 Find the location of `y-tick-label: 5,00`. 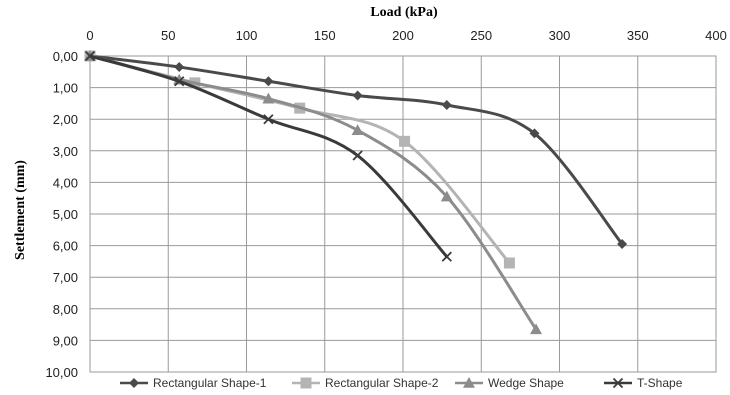

y-tick-label: 5,00 is located at coordinates (65, 214).